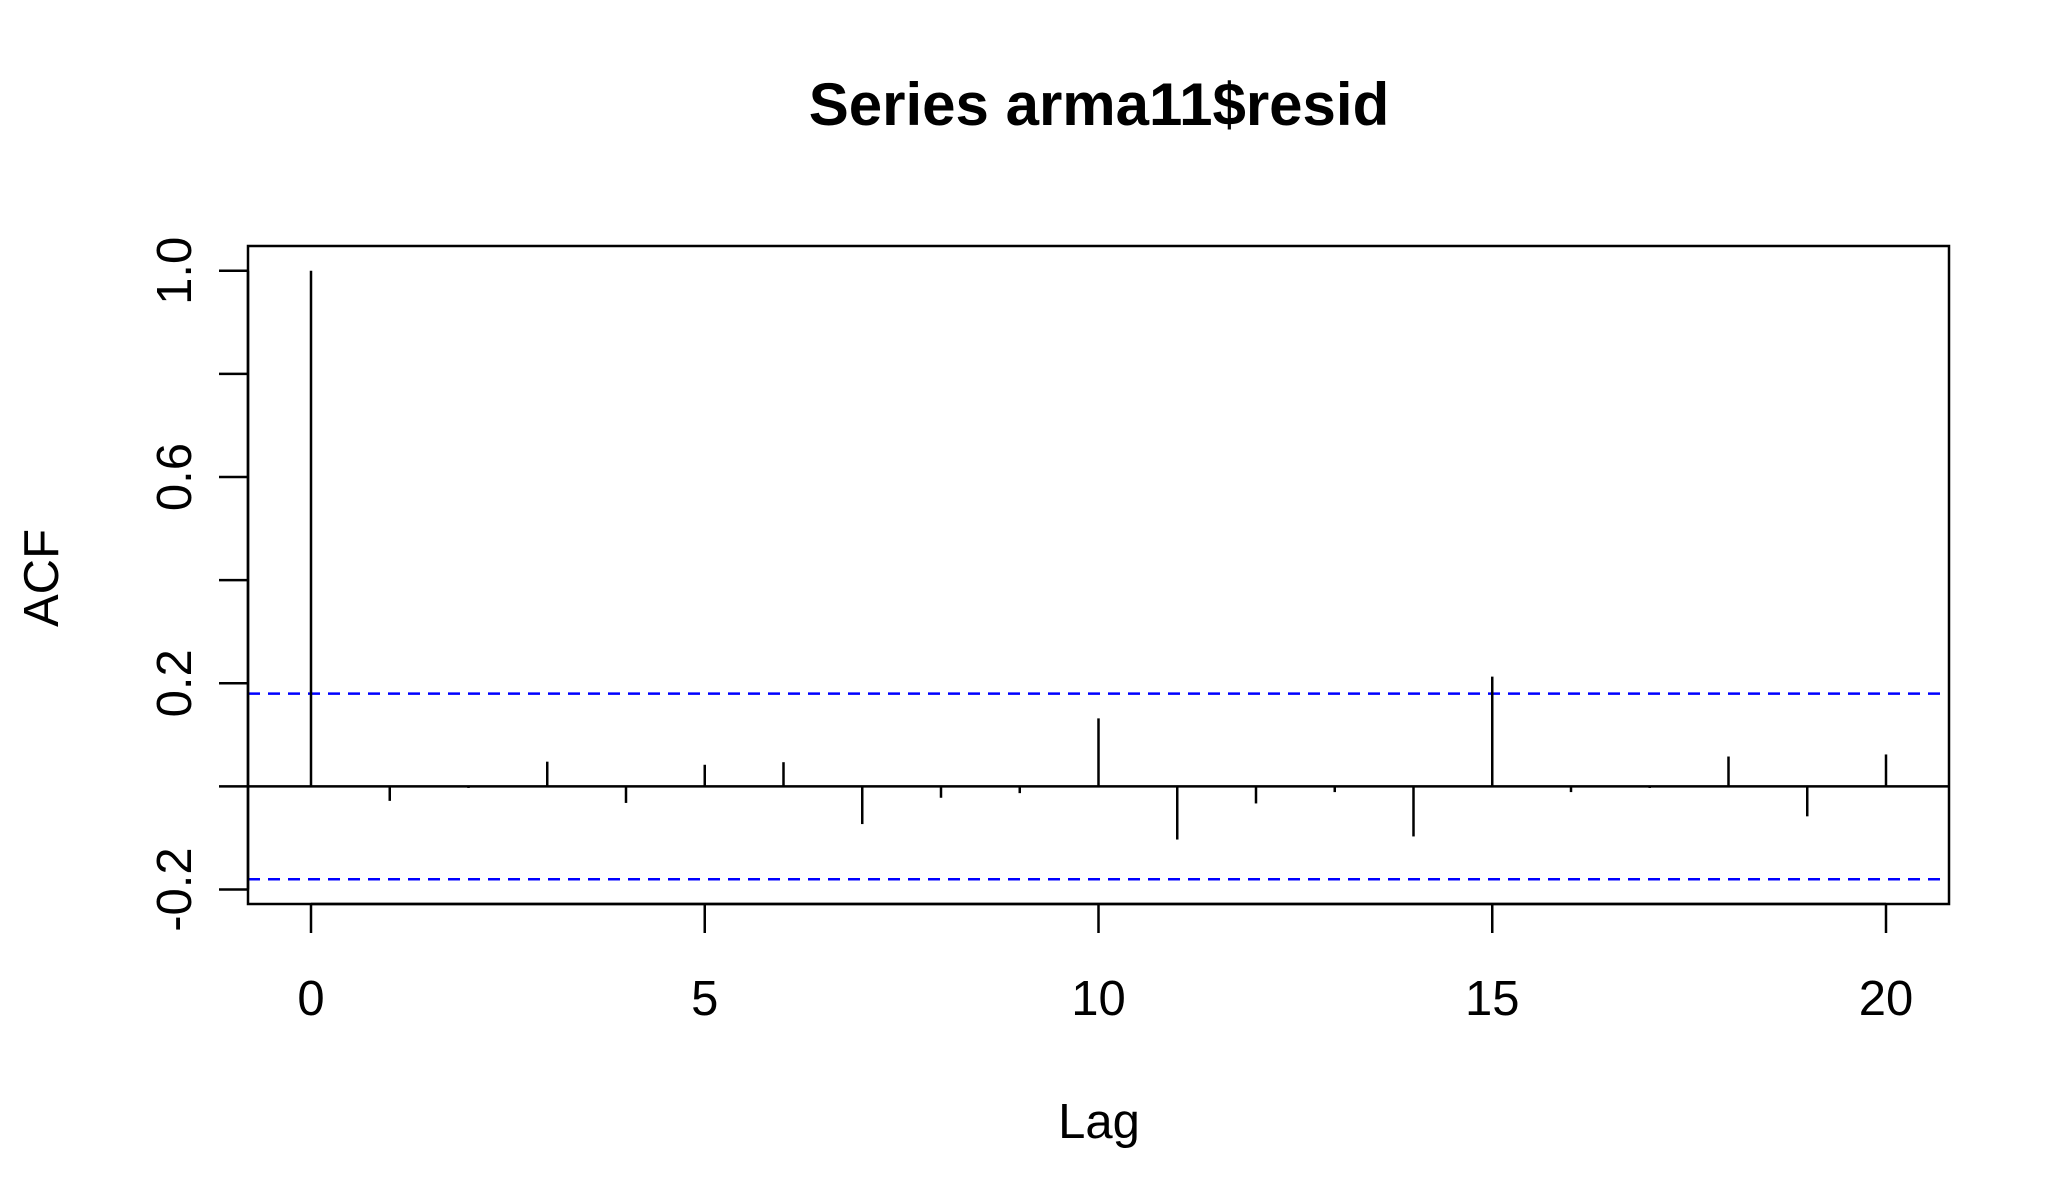 The width and height of the screenshot is (2049, 1200). I want to click on y-axis: -0.2 0.2 0.6 1.0, so click(199, 584).